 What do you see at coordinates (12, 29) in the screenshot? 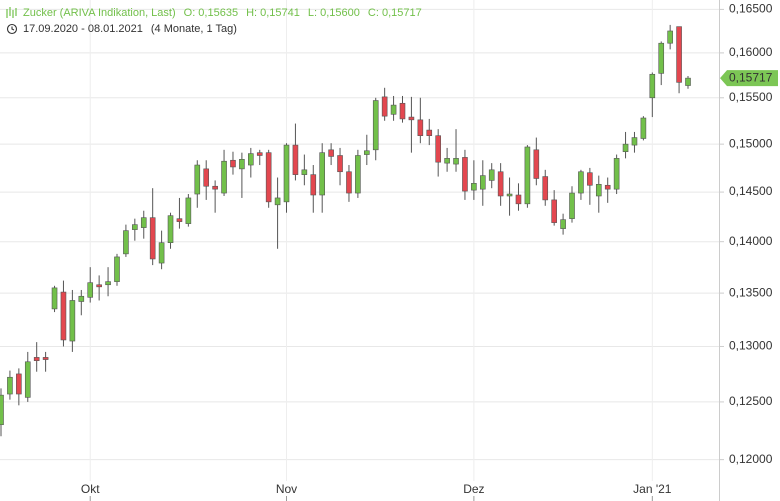
I see `clock-icon` at bounding box center [12, 29].